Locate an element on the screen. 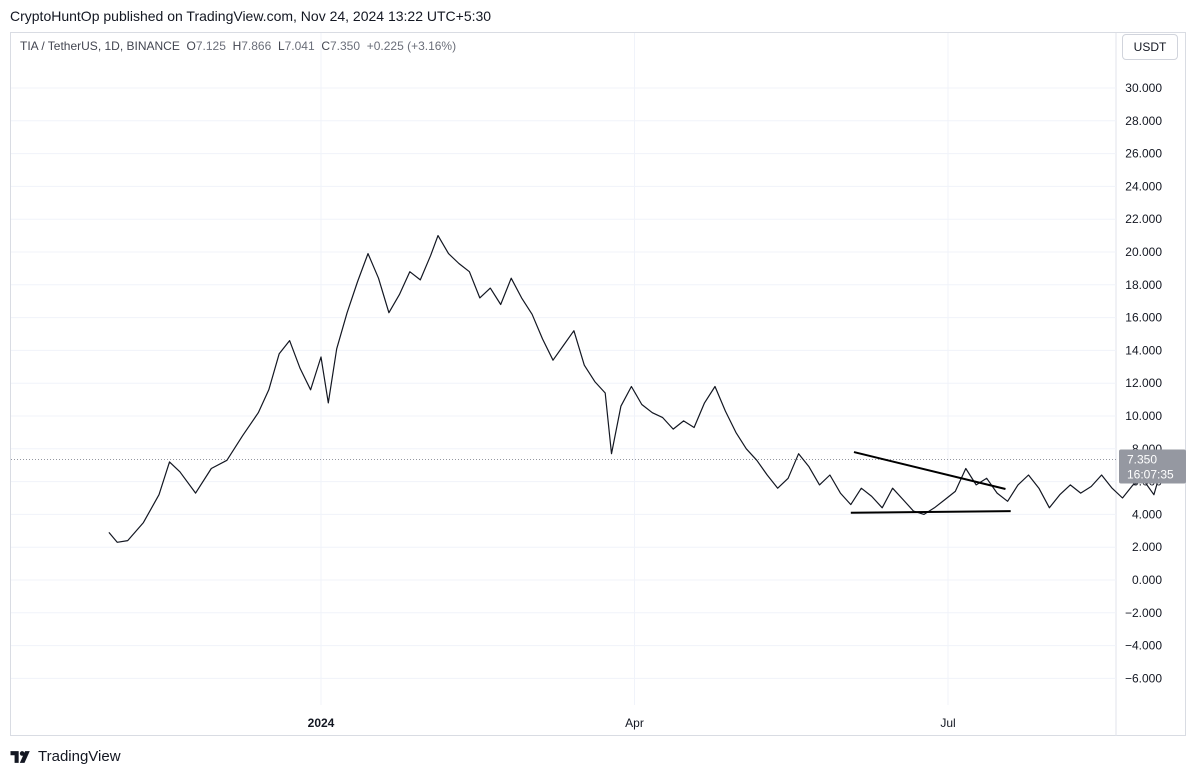  last-price-value: 7.350 is located at coordinates (1142, 459).